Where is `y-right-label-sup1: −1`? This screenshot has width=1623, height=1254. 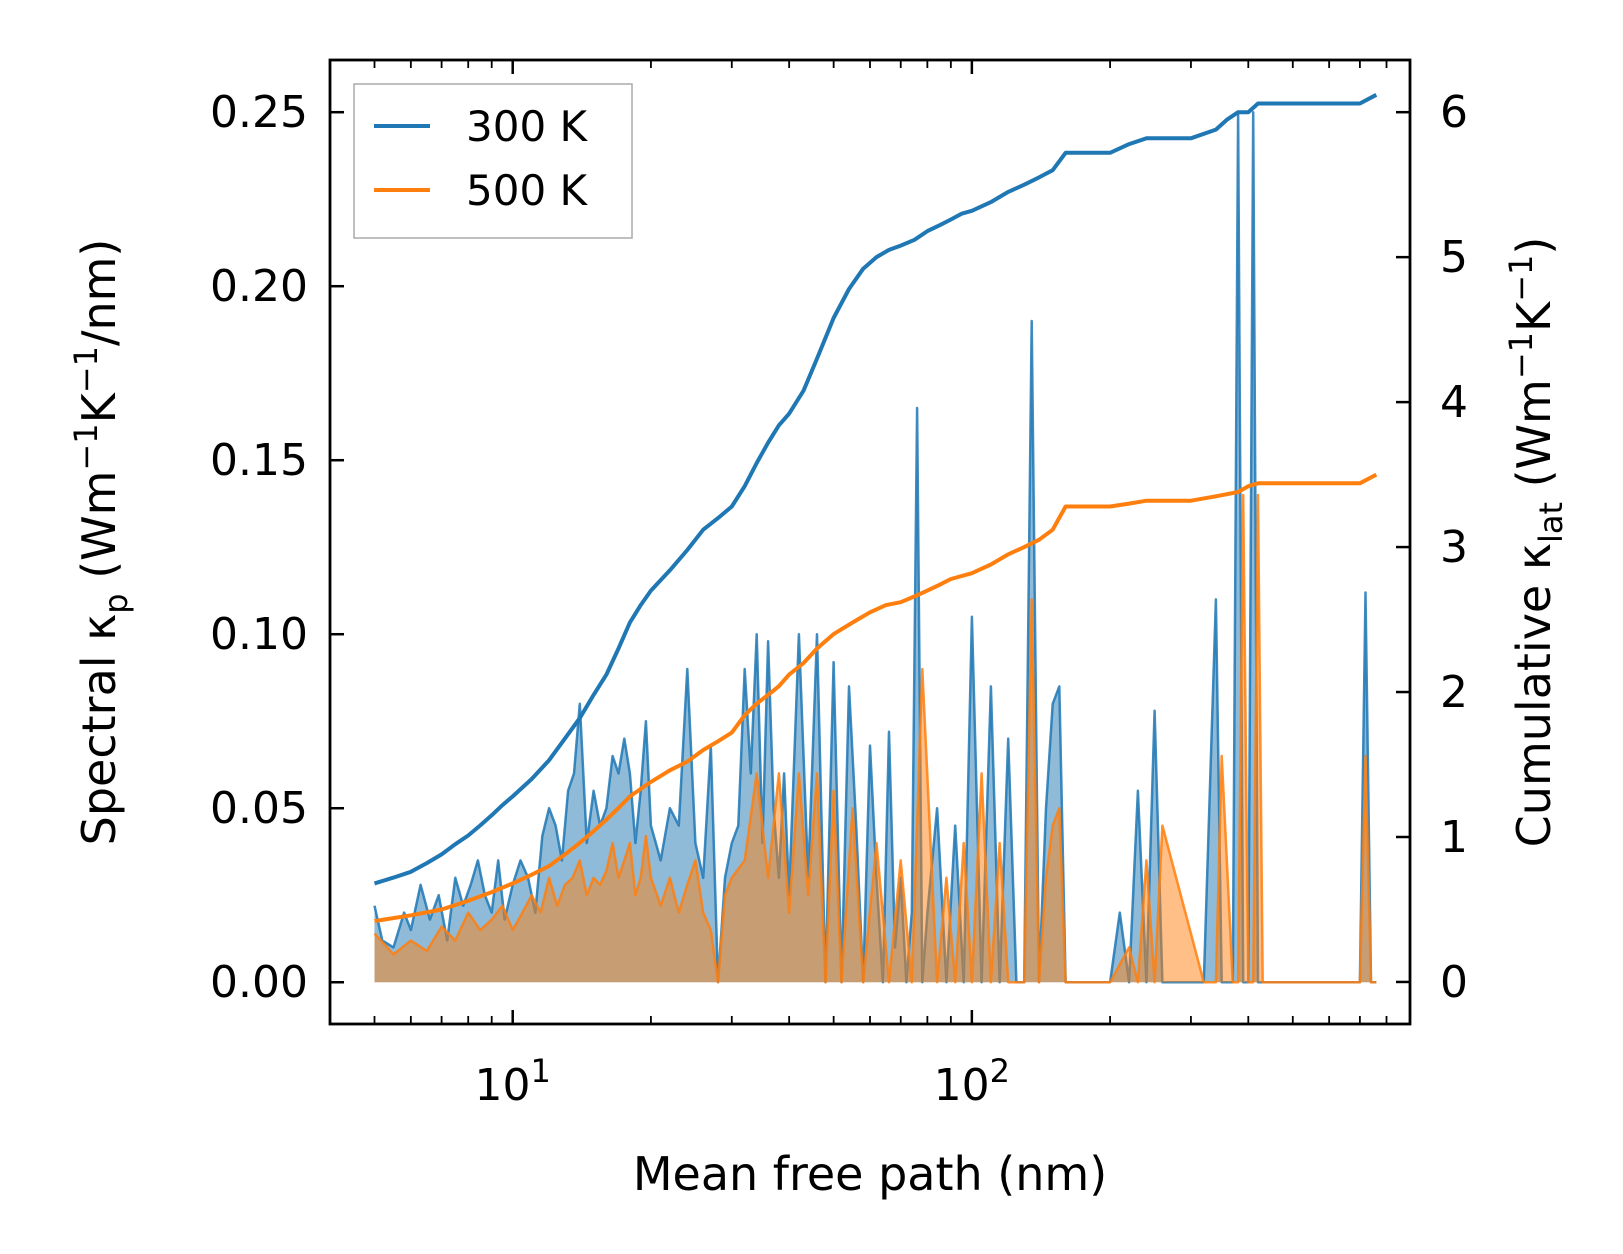 y-right-label-sup1: −1 is located at coordinates (1521, 355).